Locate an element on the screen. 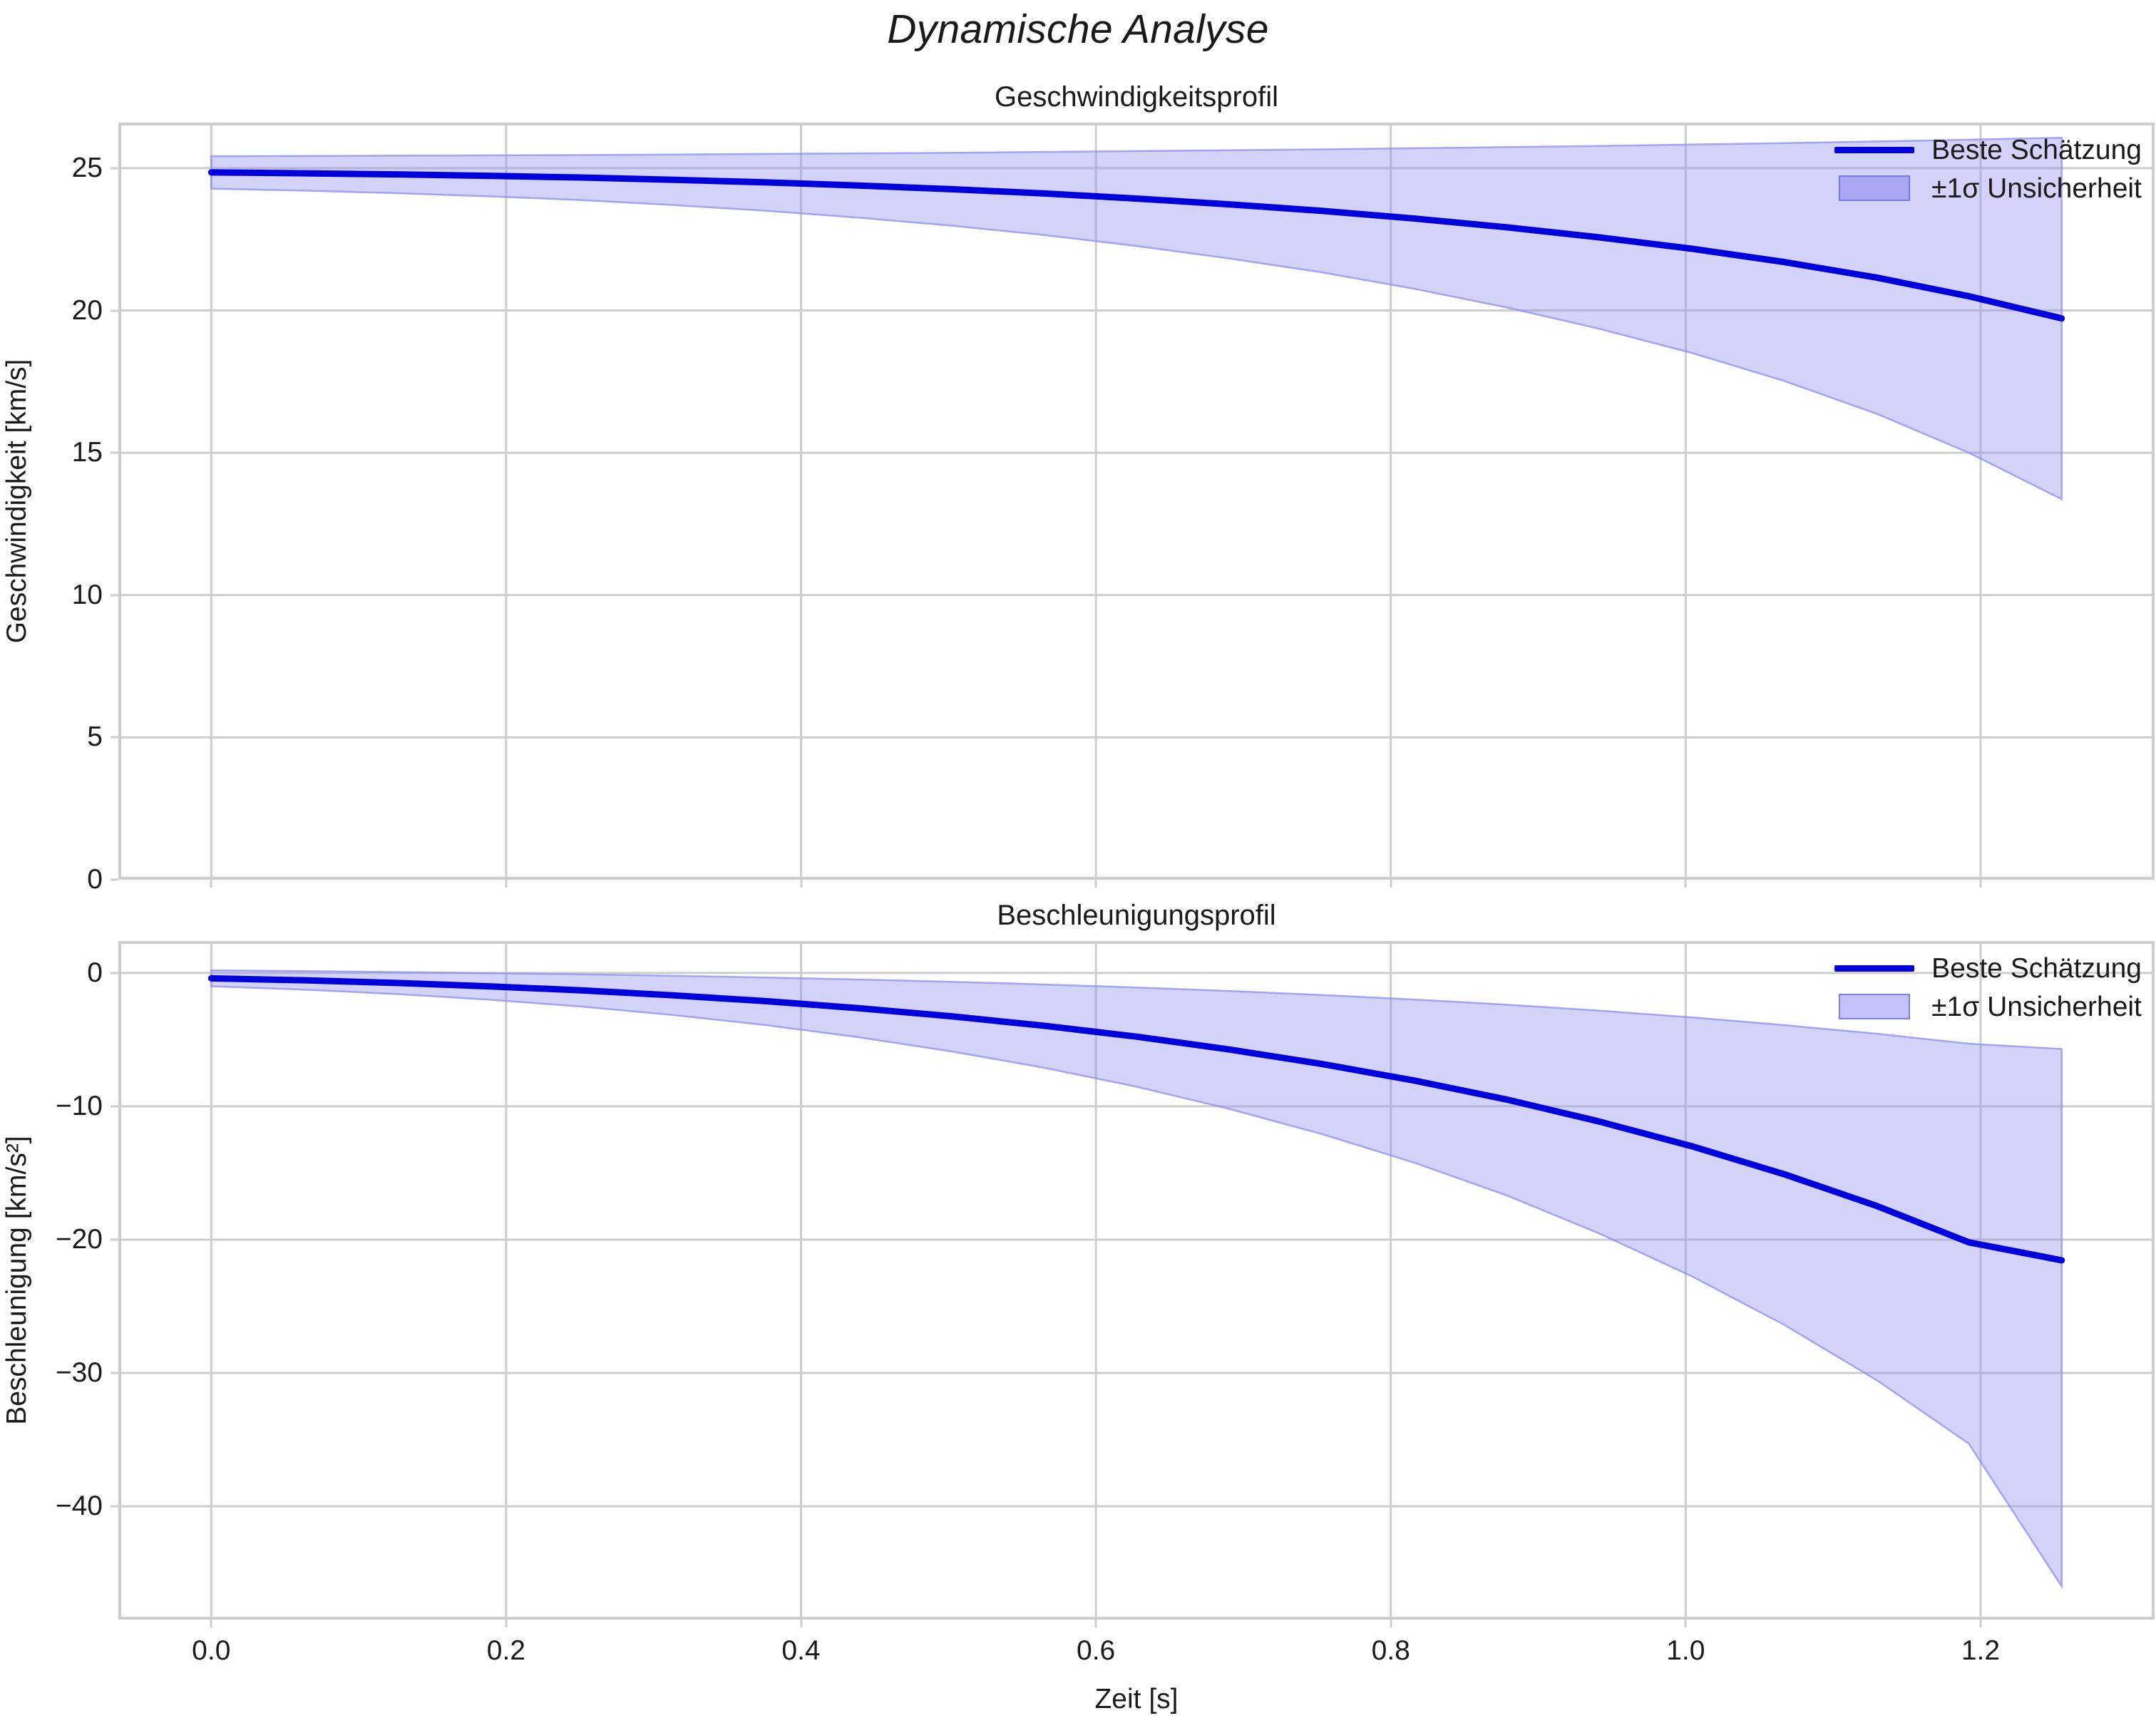 This screenshot has height=1728, width=2156. velocity-axes-title: Geschwindigkeitsprofil is located at coordinates (1136, 97).